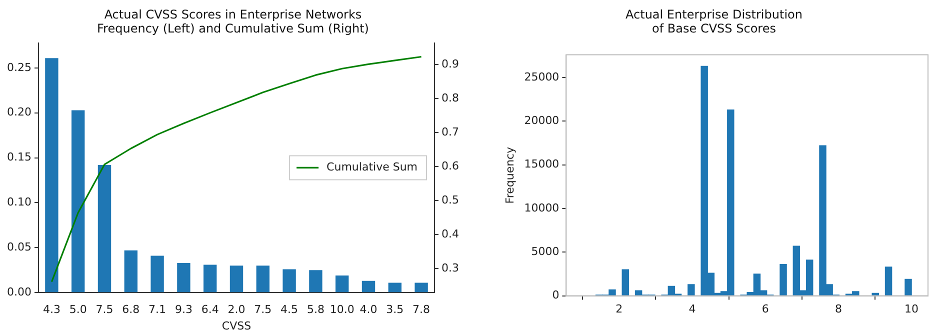 The height and width of the screenshot is (333, 936). Describe the element at coordinates (237, 309) in the screenshot. I see `x-tick-label: 2.0` at that location.